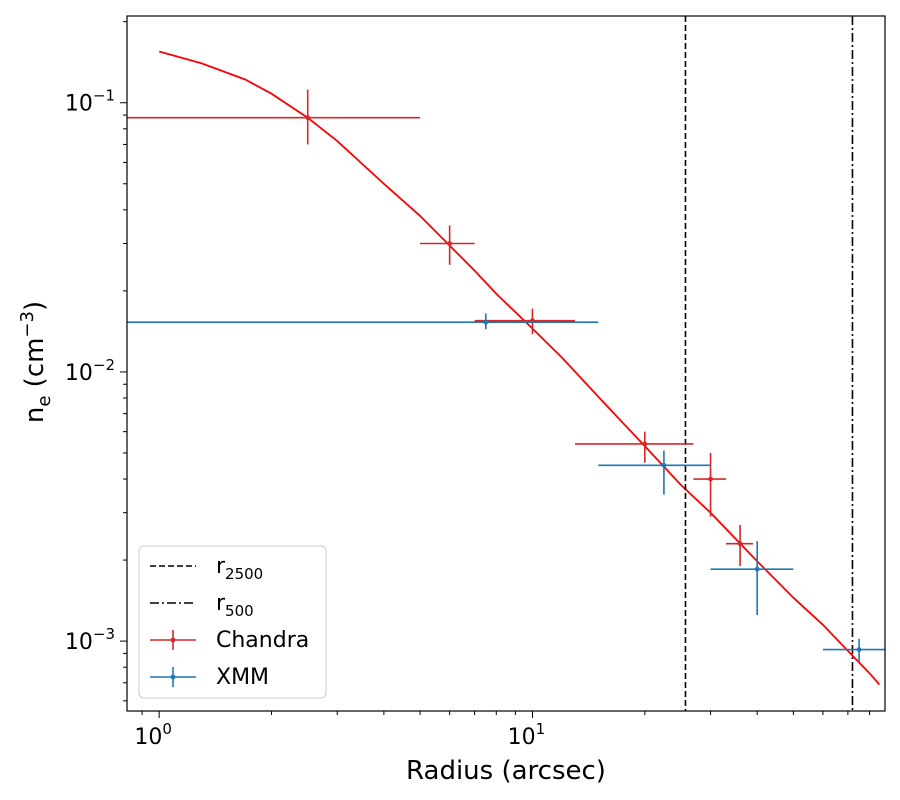 This screenshot has width=900, height=800. Describe the element at coordinates (506, 771) in the screenshot. I see `x-axis-label: Radius (arcsec)` at that location.